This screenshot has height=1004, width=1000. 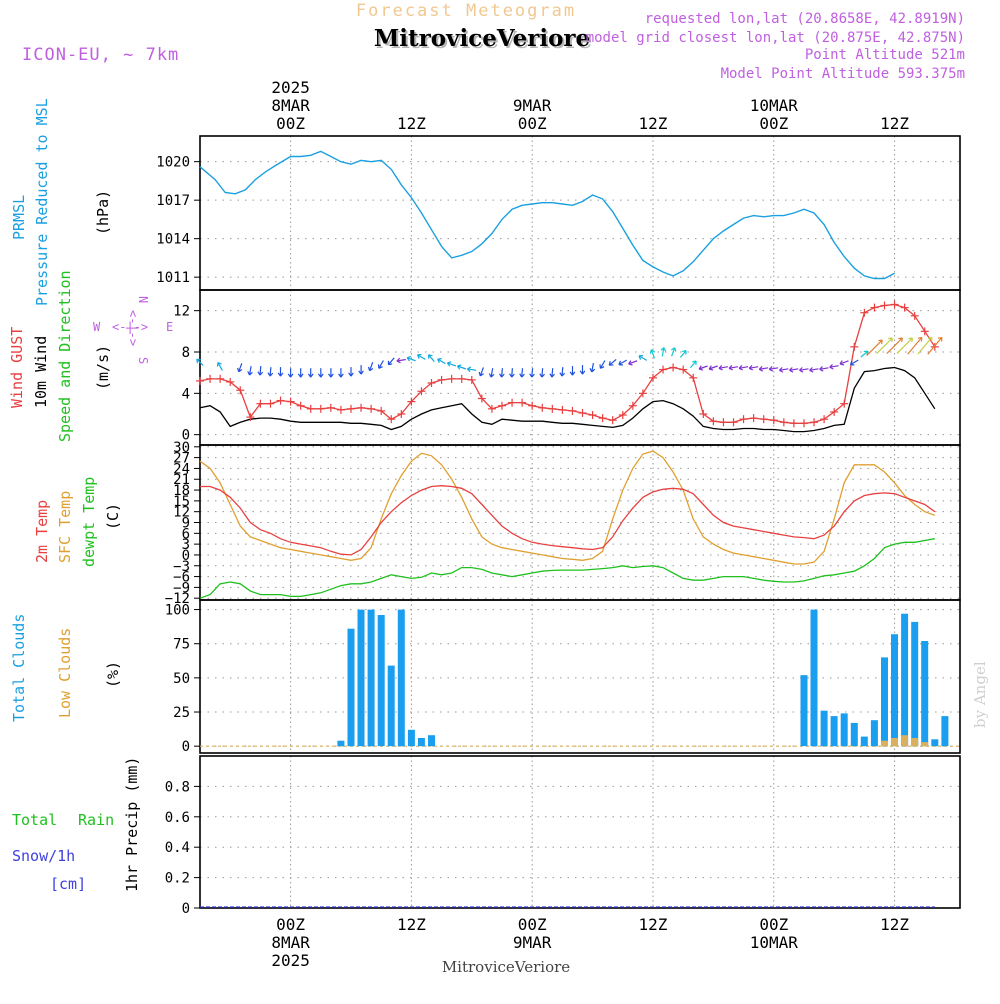 I want to click on credit: by Angel, so click(x=980, y=694).